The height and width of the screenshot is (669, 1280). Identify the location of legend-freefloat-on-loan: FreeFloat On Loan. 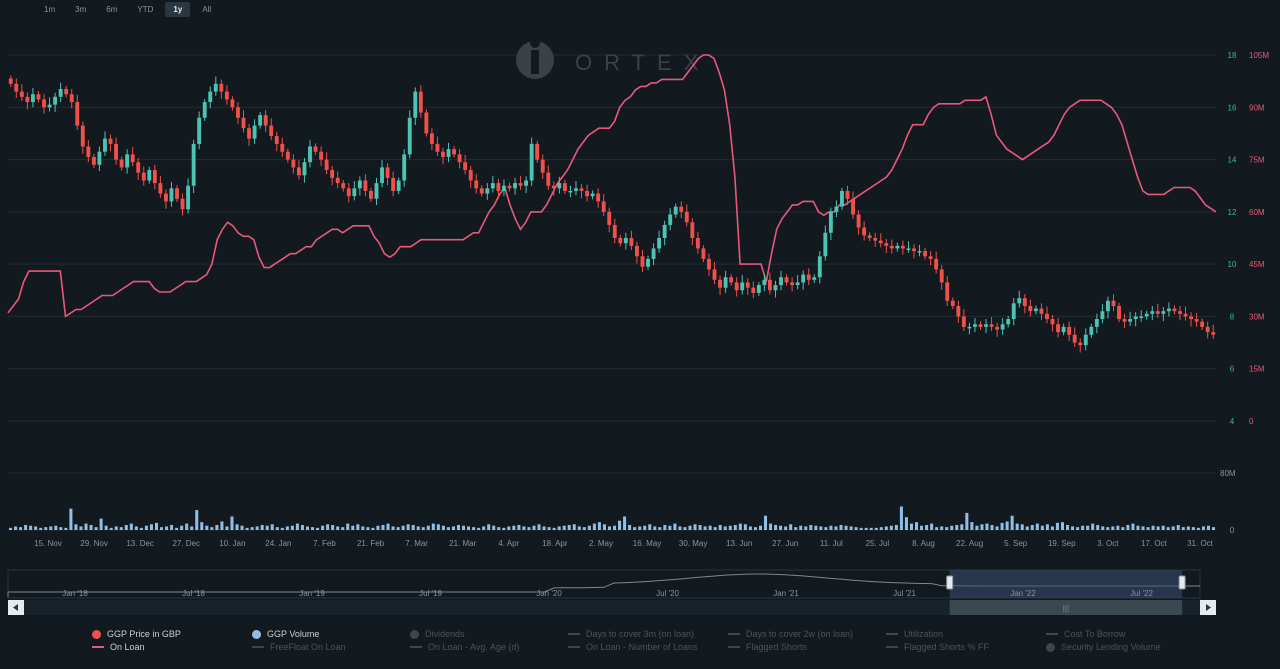
(299, 647).